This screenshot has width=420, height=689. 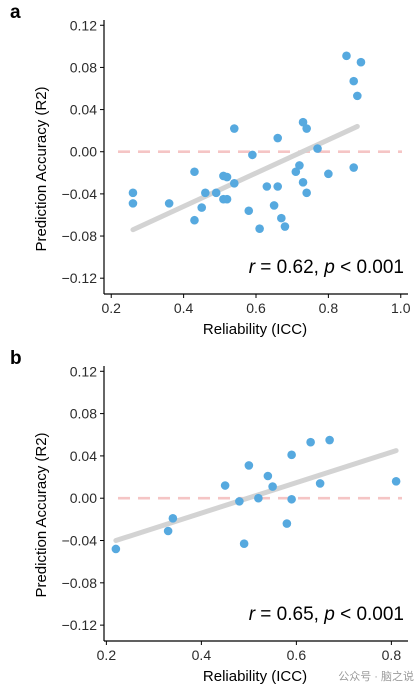 What do you see at coordinates (289, 267) in the screenshot?
I see `r-value-a: = 0.62,` at bounding box center [289, 267].